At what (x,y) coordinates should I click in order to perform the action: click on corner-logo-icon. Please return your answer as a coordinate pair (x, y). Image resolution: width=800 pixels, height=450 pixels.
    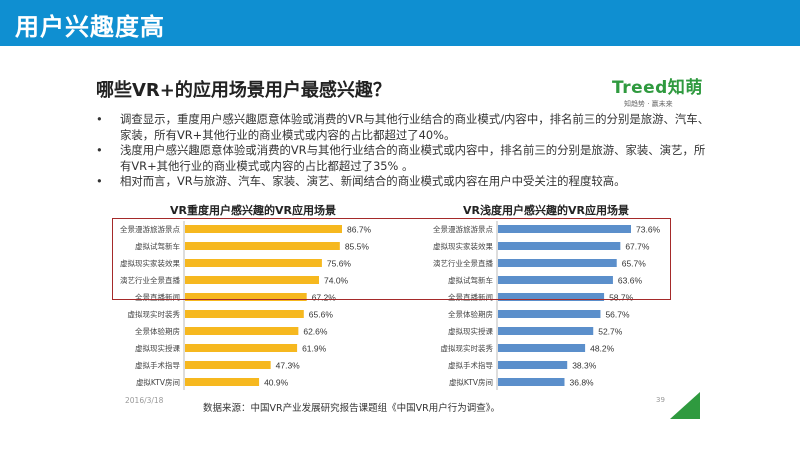
    Looking at the image, I should click on (685, 405).